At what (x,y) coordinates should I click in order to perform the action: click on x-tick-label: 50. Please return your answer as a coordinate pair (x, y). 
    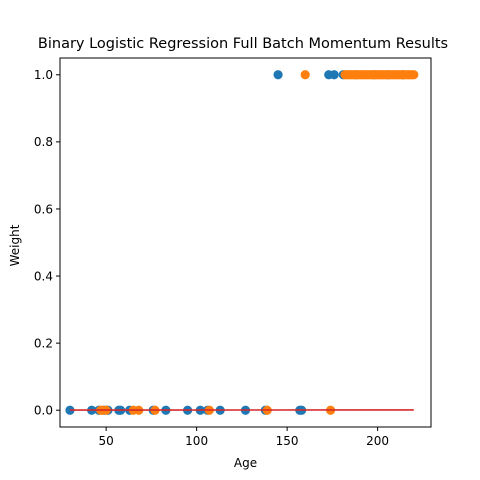
    Looking at the image, I should click on (106, 441).